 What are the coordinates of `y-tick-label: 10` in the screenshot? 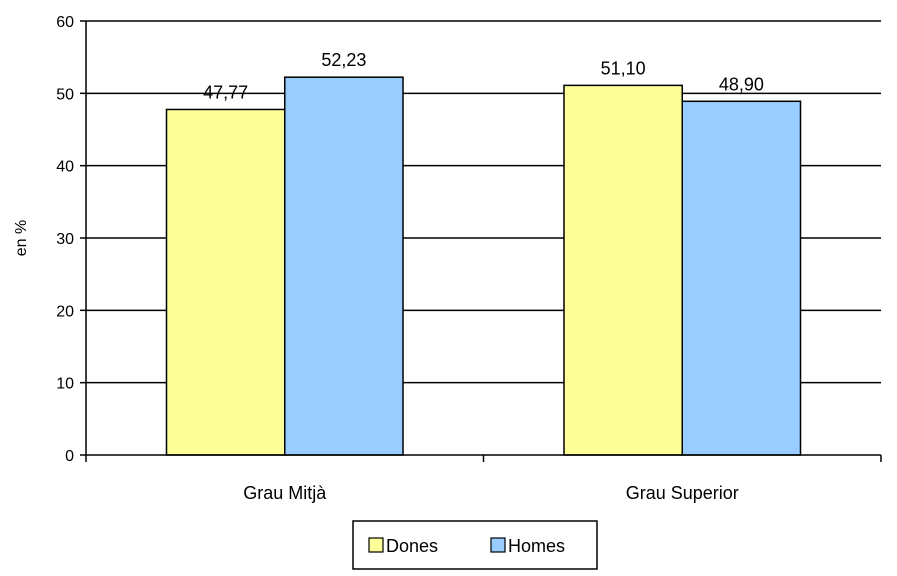 It's located at (65, 384).